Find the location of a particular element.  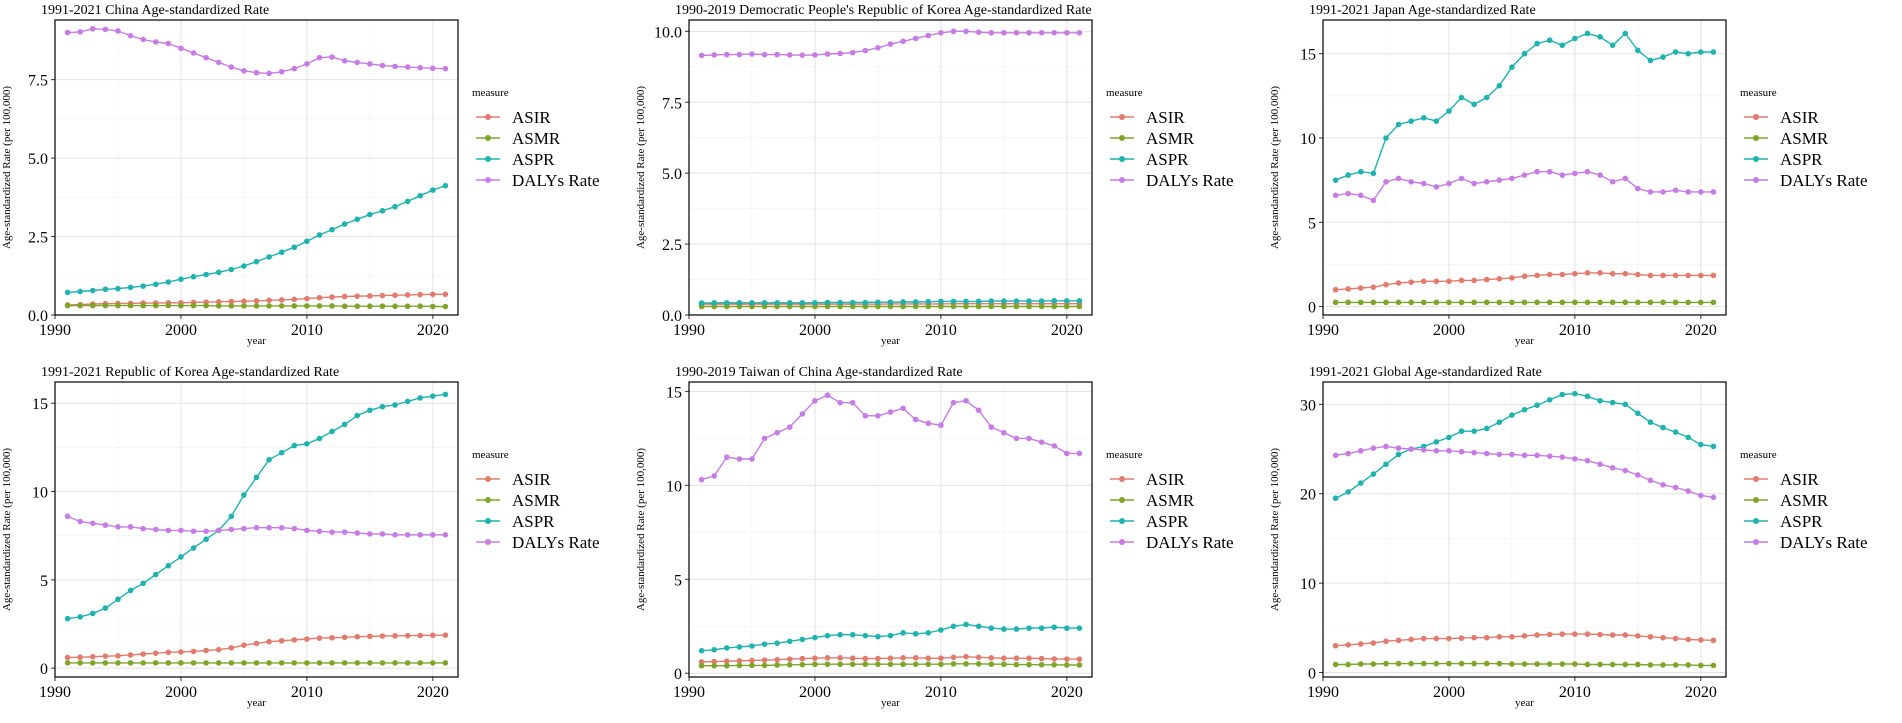

chart-title: 1991-2021 Japan Age-standardized Rate is located at coordinates (1422, 10).